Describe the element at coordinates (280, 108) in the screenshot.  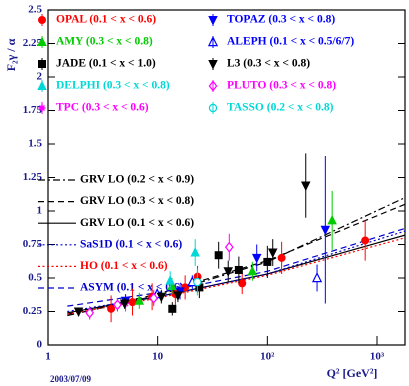
I see `legend-label: TASSO (0.2 < x < 0.8)` at that location.